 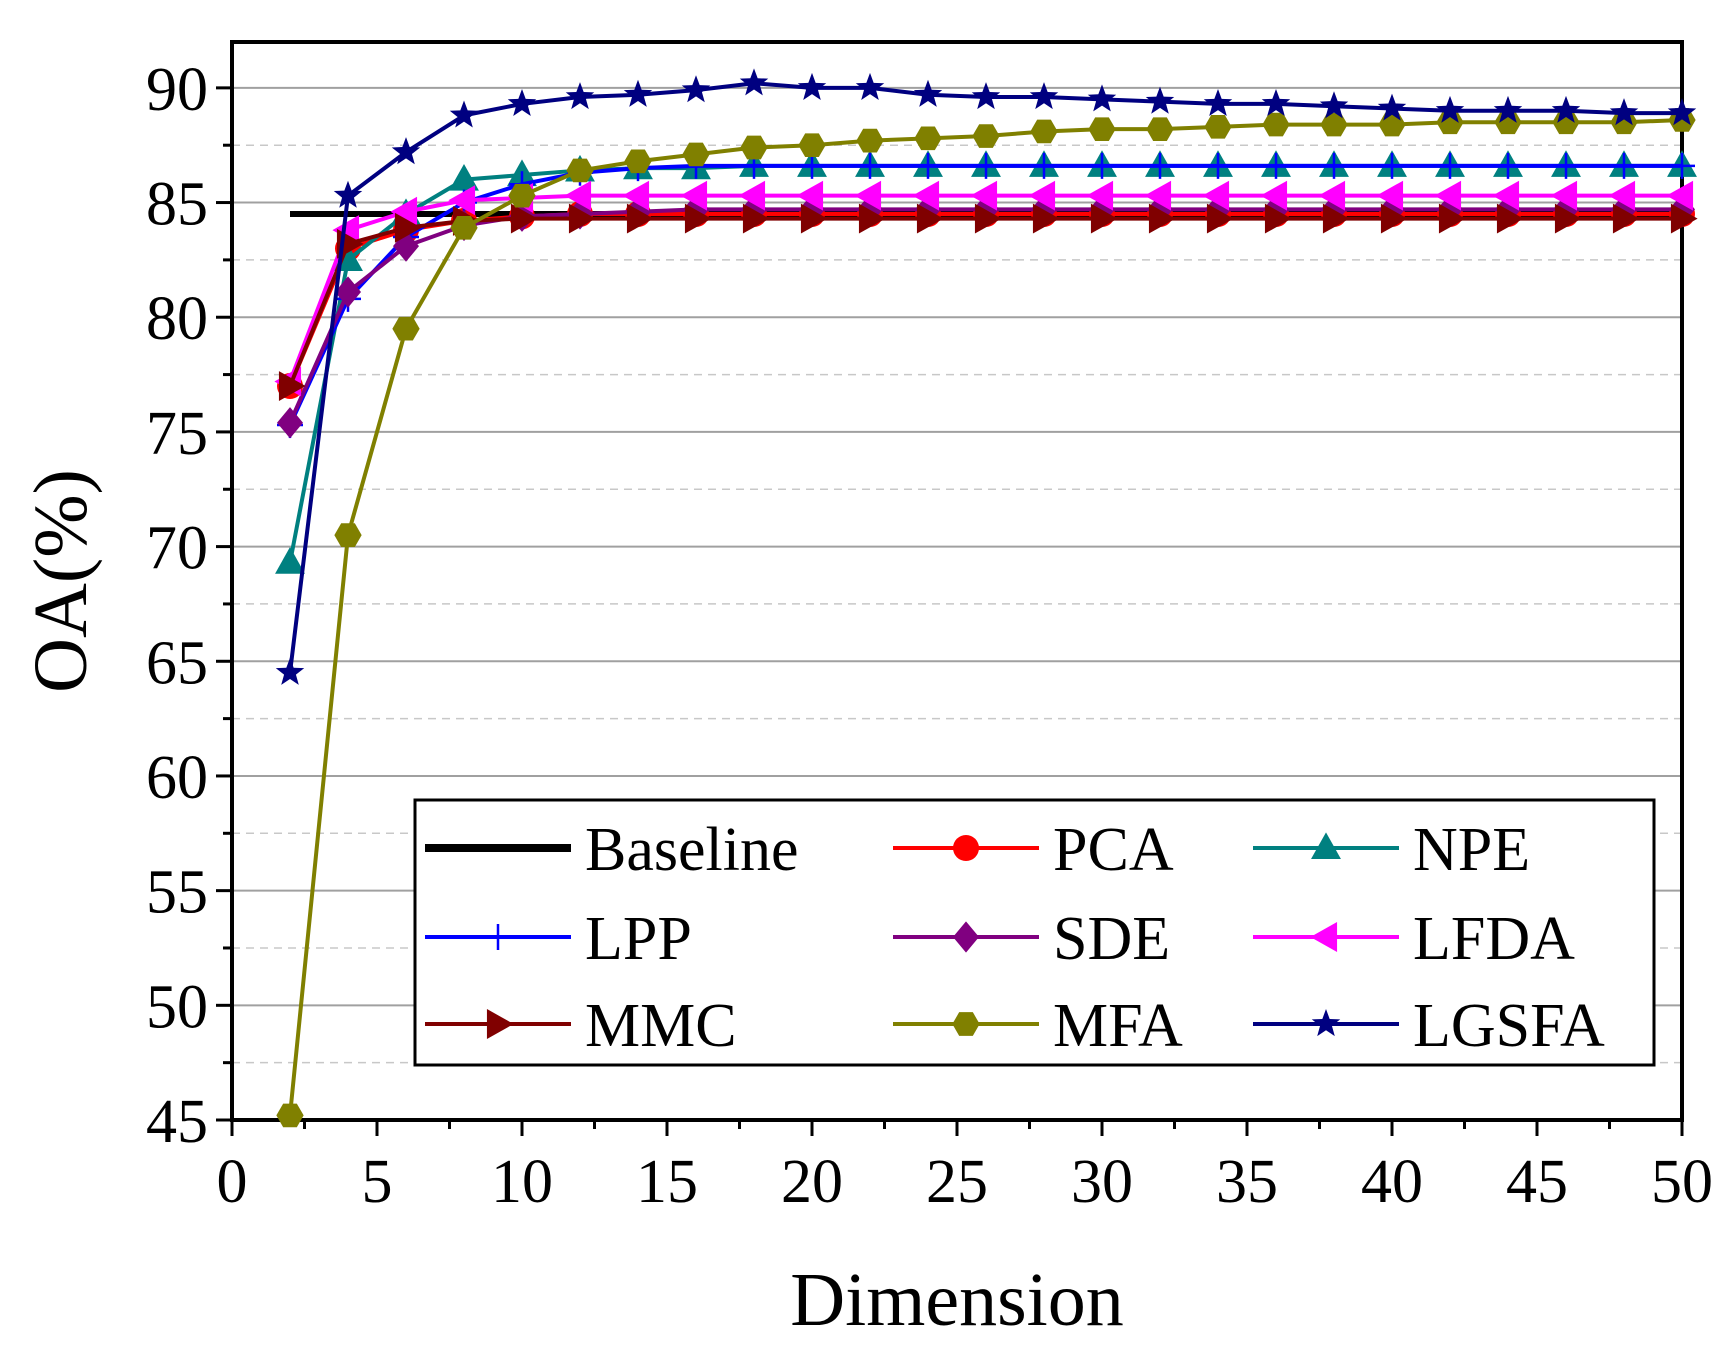 I want to click on legend: Baseline PCA NPE LPP SDE LFDA MMC MFA LGSFA, so click(x=1034, y=932).